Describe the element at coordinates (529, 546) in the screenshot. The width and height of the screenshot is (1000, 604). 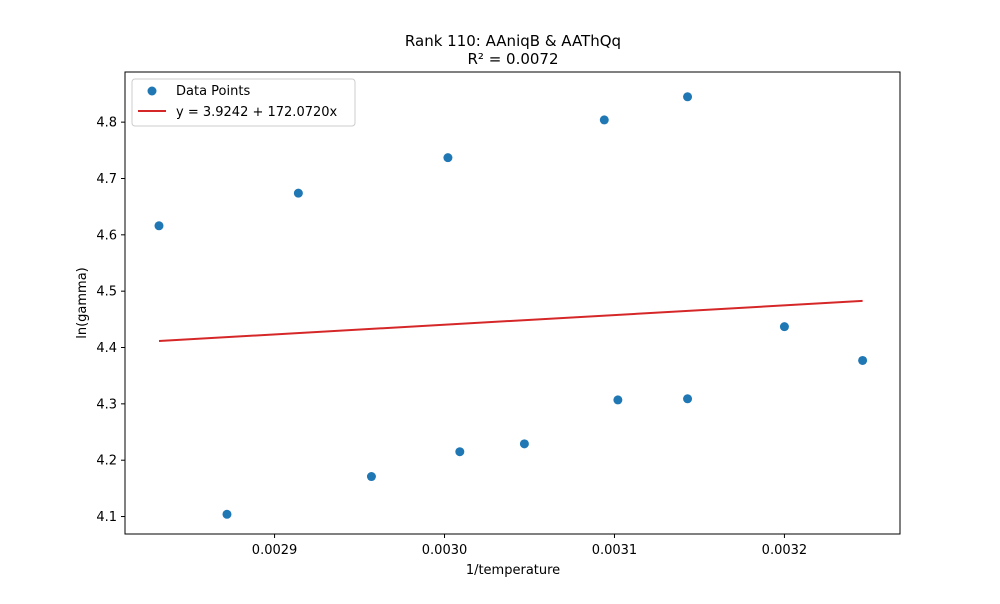
I see `x-axis: 0.0029 0.0030 0.0031 0.0032` at that location.